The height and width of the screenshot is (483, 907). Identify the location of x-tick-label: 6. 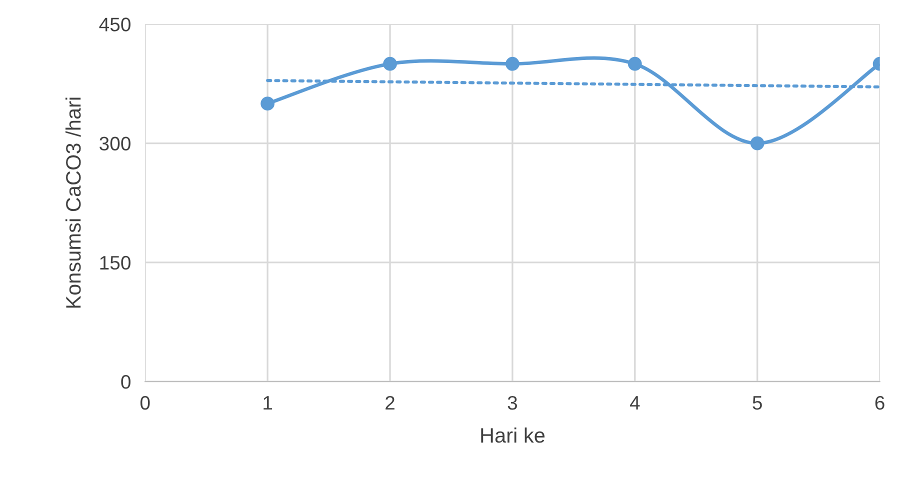
(879, 403).